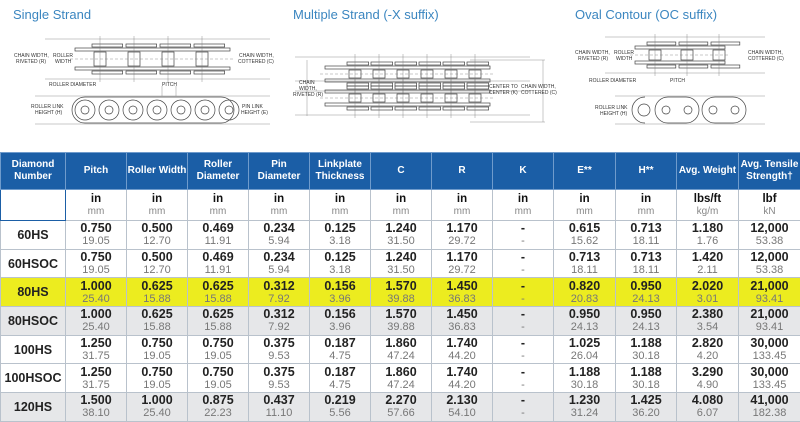 The image size is (800, 422). What do you see at coordinates (157, 228) in the screenshot?
I see `value-imperial: 0.500` at bounding box center [157, 228].